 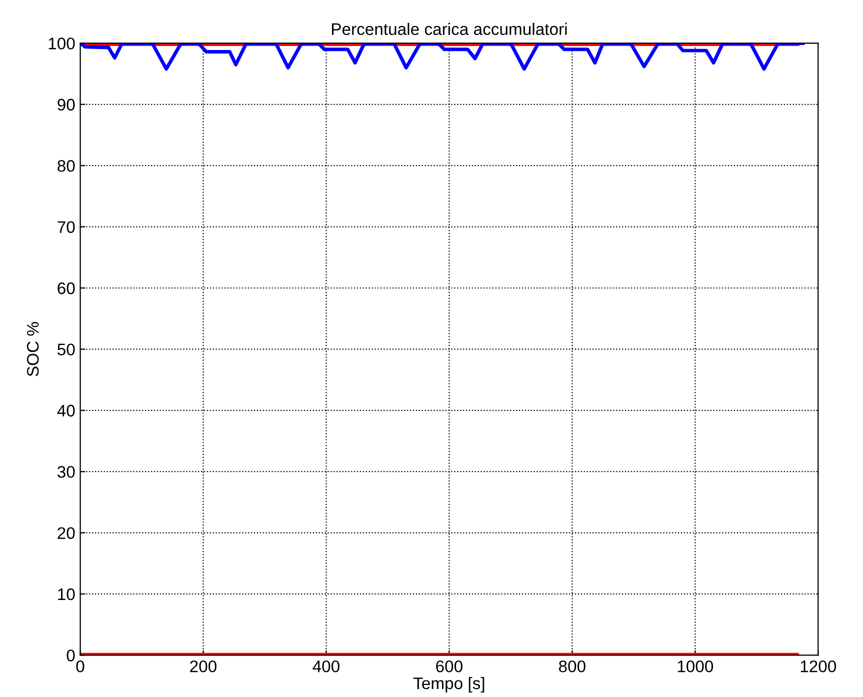 I want to click on x-tick-label: 200, so click(x=203, y=666).